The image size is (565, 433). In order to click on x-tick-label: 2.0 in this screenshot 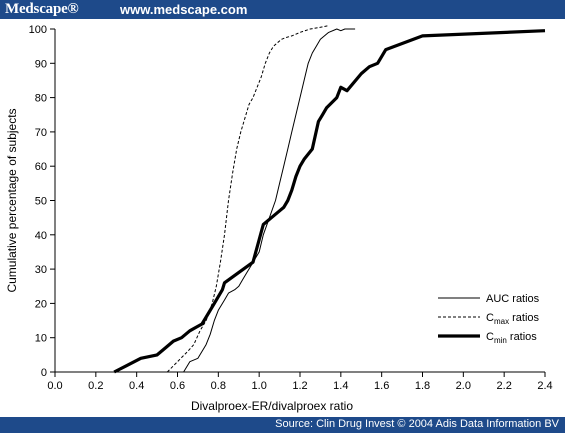, I will do `click(463, 386)`.